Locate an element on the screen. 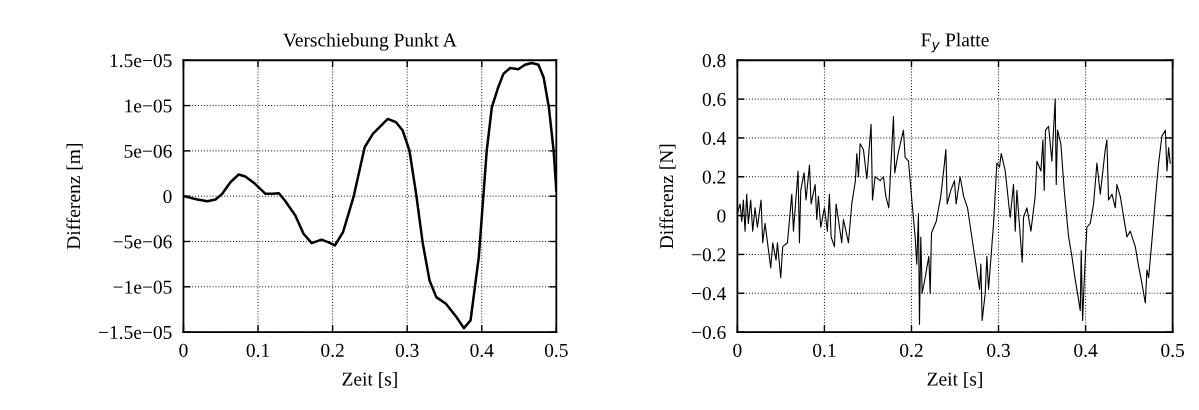 The width and height of the screenshot is (1199, 410). y-tick-label: 1e−05 is located at coordinates (148, 106).